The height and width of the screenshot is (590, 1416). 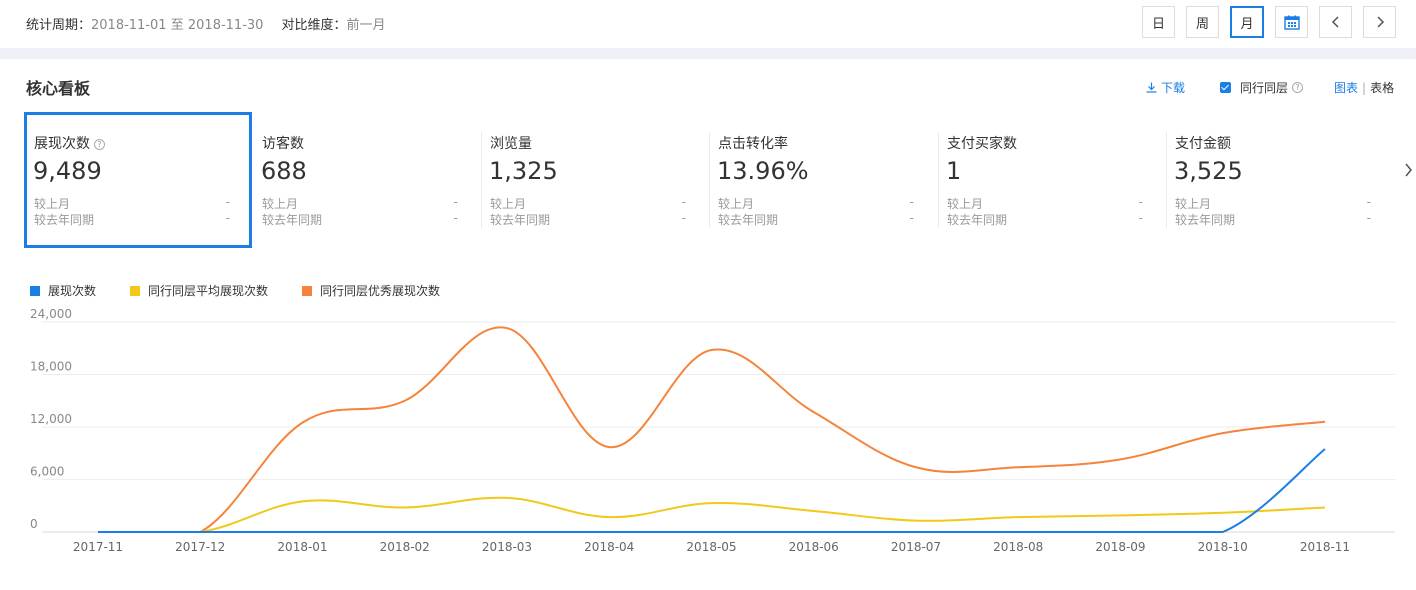 What do you see at coordinates (34, 524) in the screenshot?
I see `y-tick-label: 0` at bounding box center [34, 524].